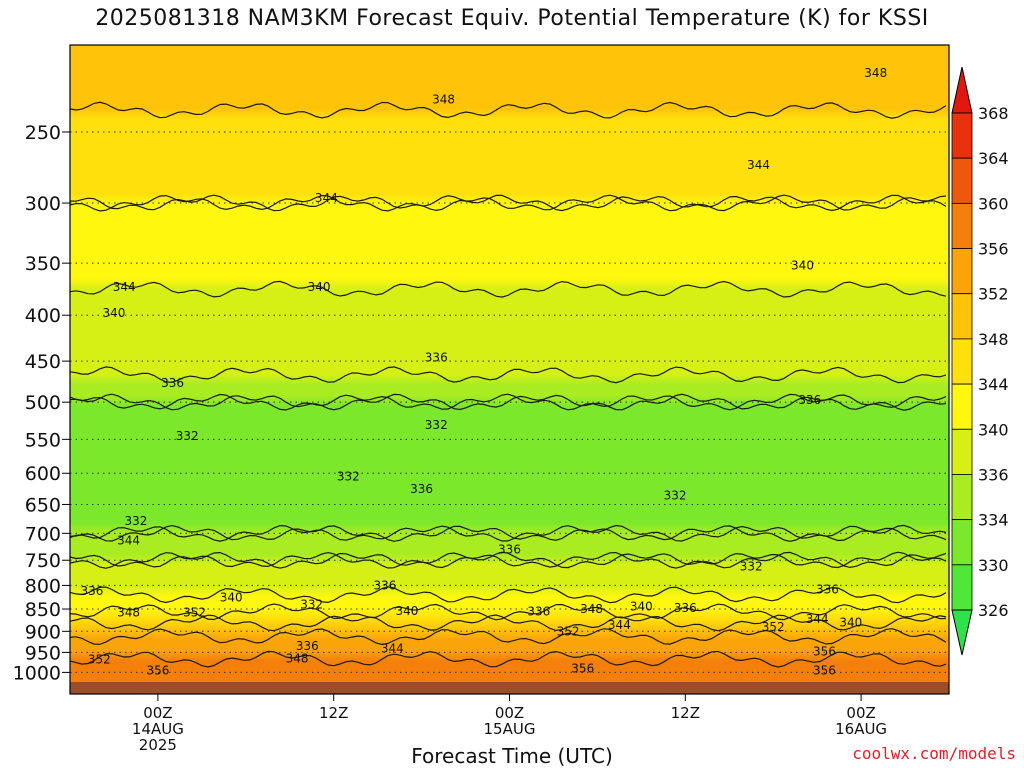 The image size is (1024, 768). Describe the element at coordinates (993, 158) in the screenshot. I see `colorbar-label: 364` at that location.